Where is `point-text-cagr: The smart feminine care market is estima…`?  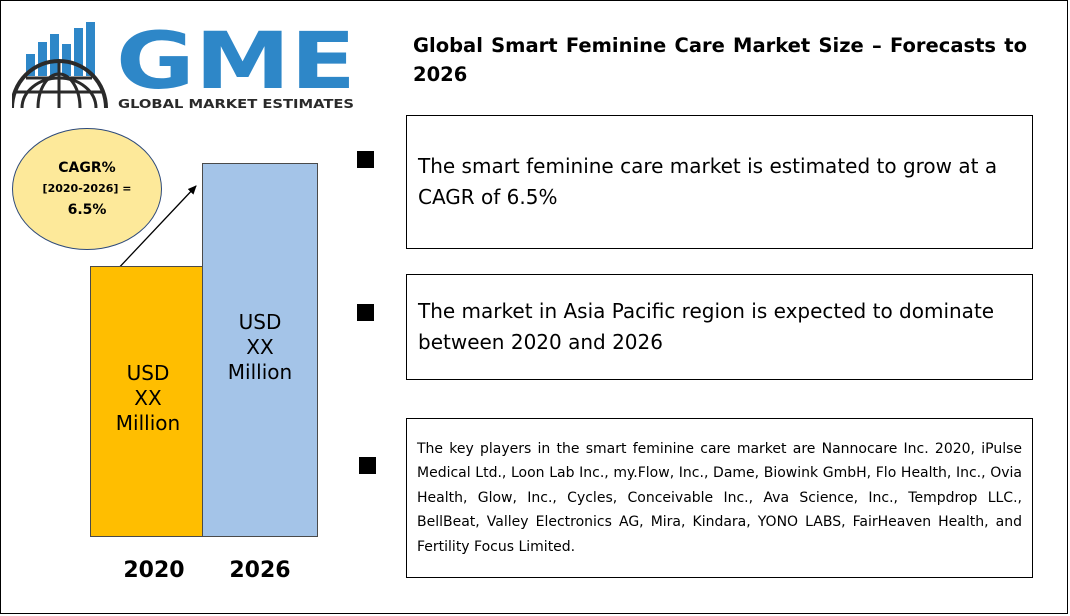
point-text-cagr: The smart feminine care market is estima… is located at coordinates (708, 181).